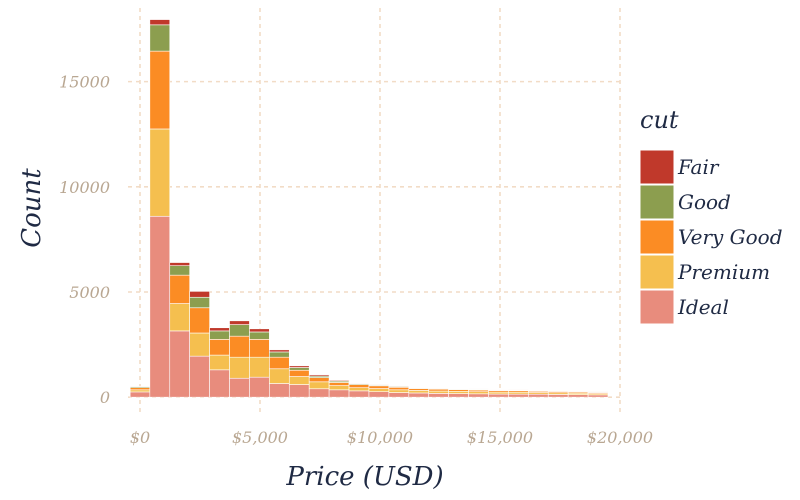 Image resolution: width=800 pixels, height=500 pixels. What do you see at coordinates (657, 307) in the screenshot?
I see `legend-key-ideal` at bounding box center [657, 307].